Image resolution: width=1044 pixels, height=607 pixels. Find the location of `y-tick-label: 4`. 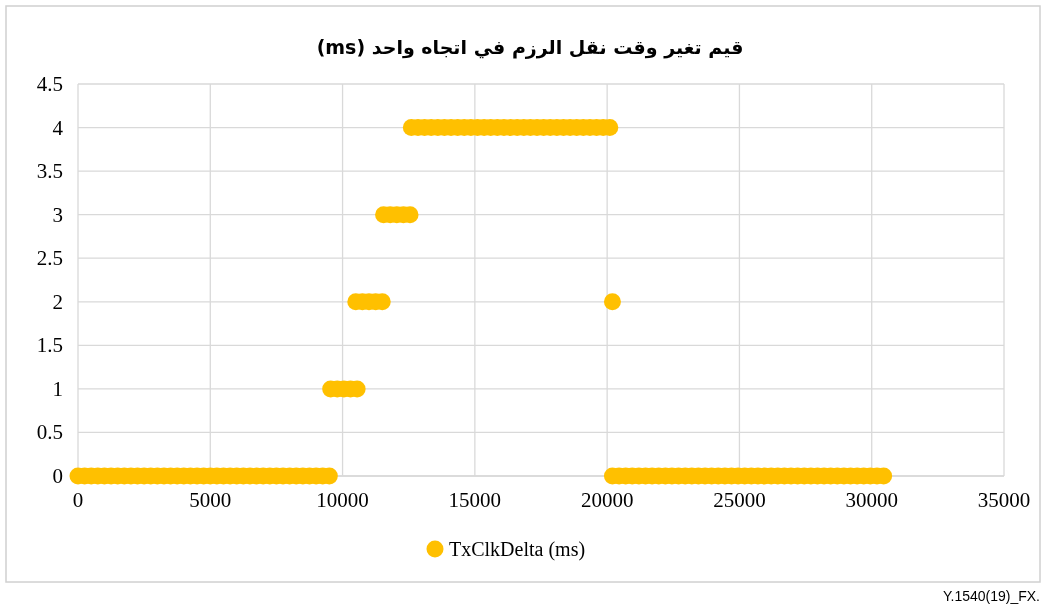

y-tick-label: 4 is located at coordinates (58, 127).